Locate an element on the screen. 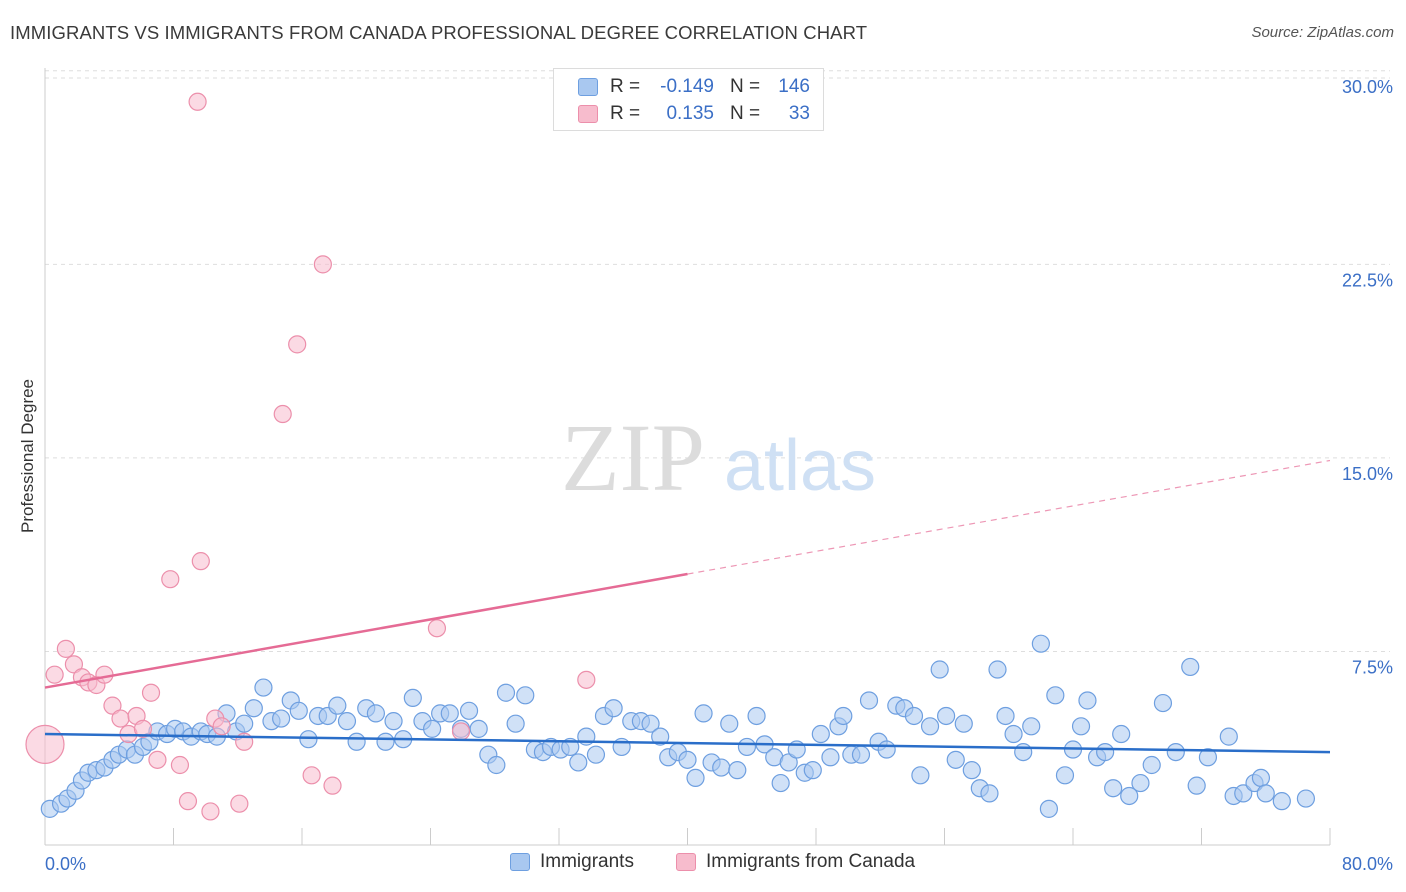 This screenshot has height=892, width=1406. legend-row-immigrants: R = -0.149 N = 146 is located at coordinates (694, 87).